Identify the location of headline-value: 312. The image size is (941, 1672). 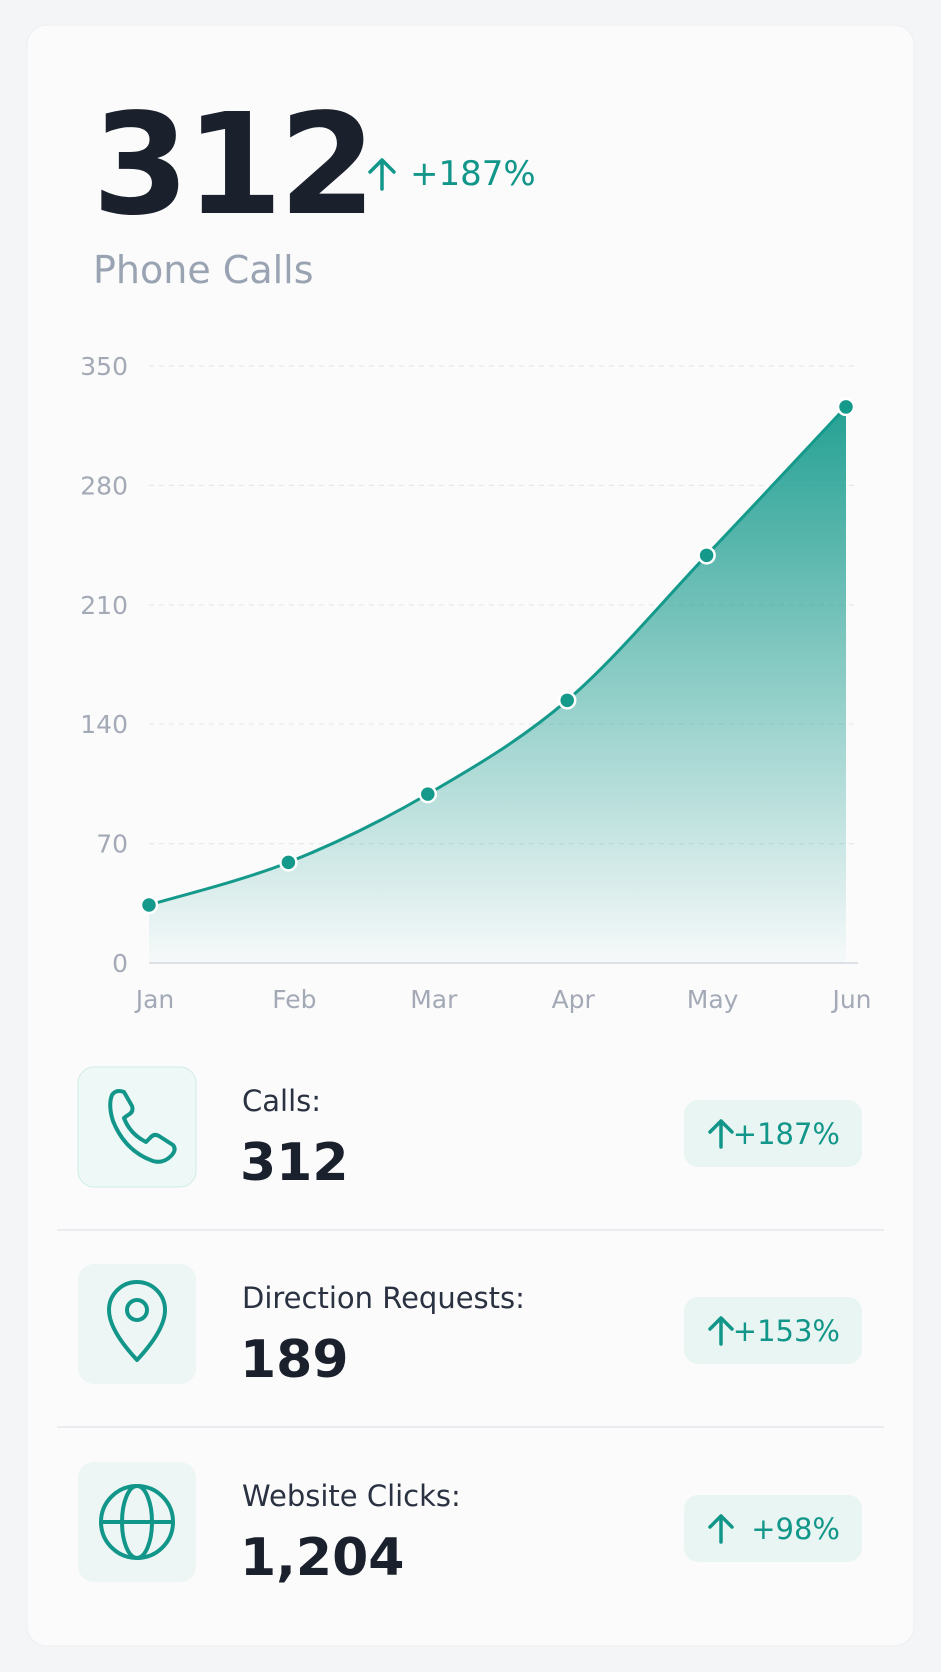
(232, 165).